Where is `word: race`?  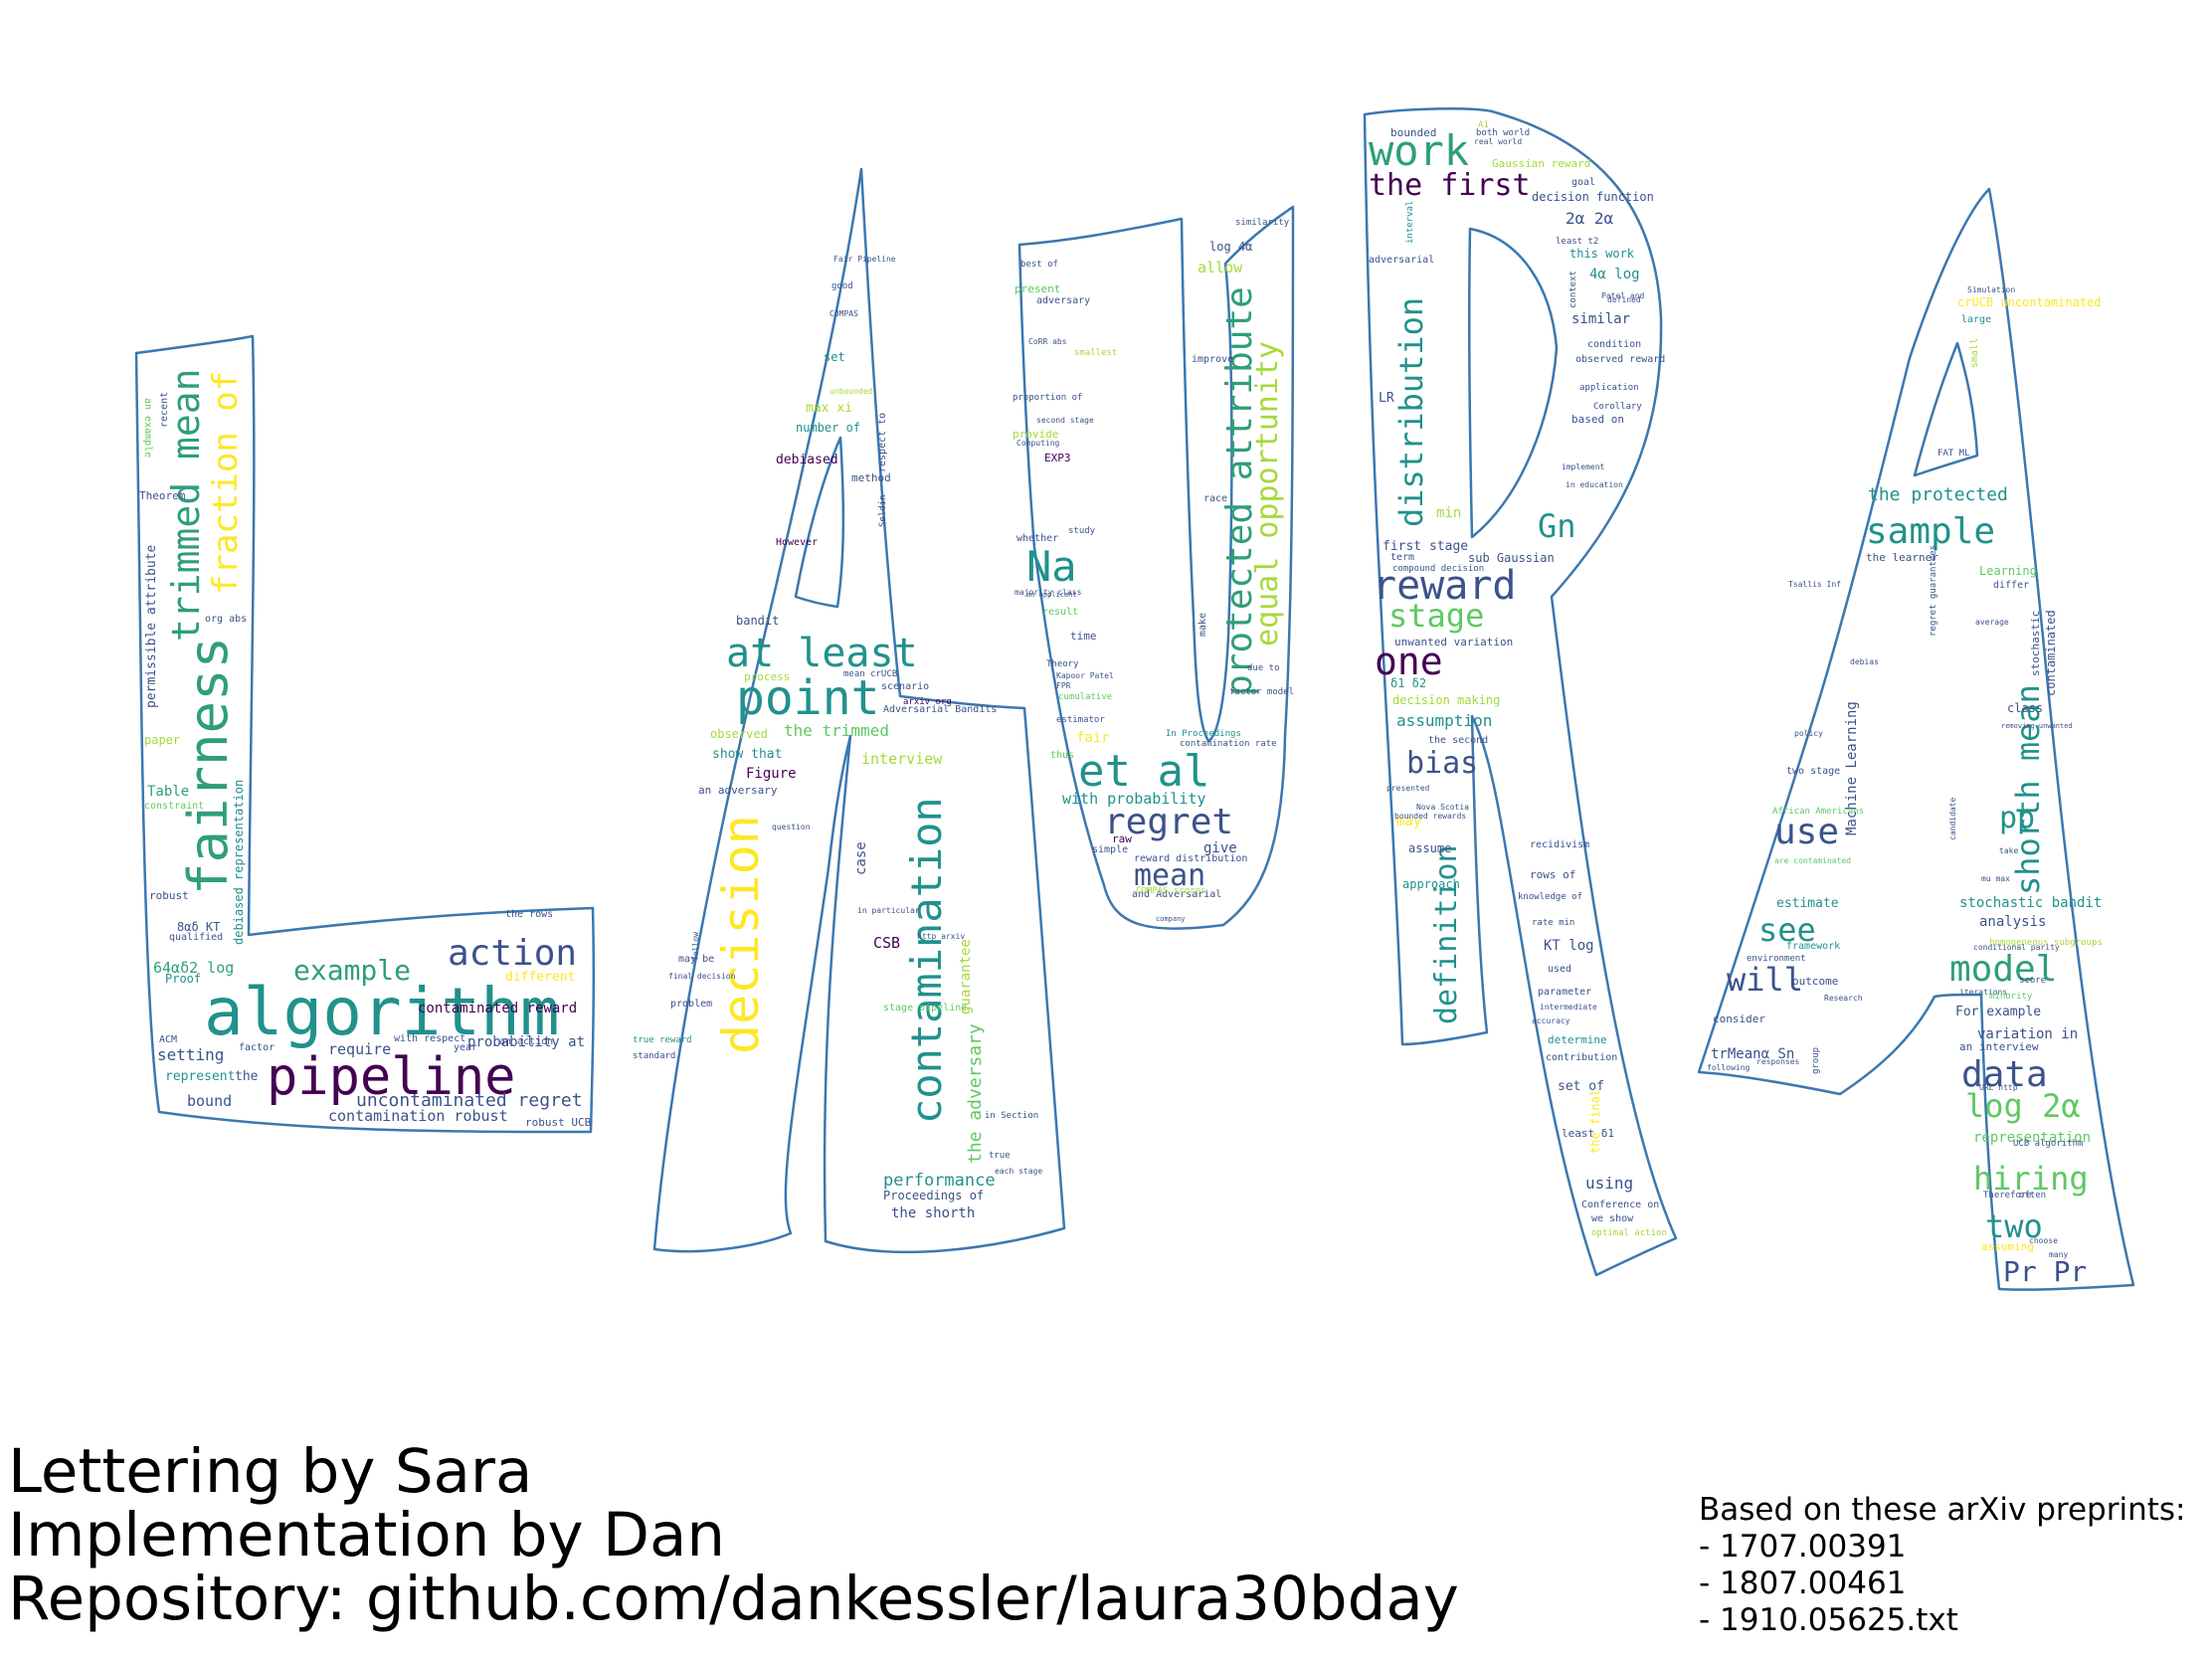
word: race is located at coordinates (1215, 498).